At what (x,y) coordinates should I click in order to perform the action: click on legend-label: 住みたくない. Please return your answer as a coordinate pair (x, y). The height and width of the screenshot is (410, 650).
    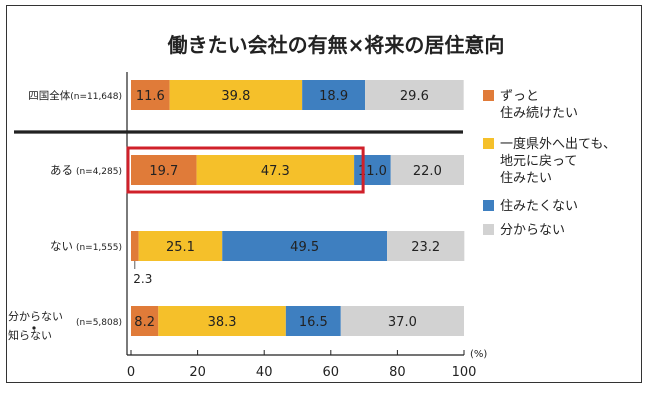
    Looking at the image, I should click on (539, 206).